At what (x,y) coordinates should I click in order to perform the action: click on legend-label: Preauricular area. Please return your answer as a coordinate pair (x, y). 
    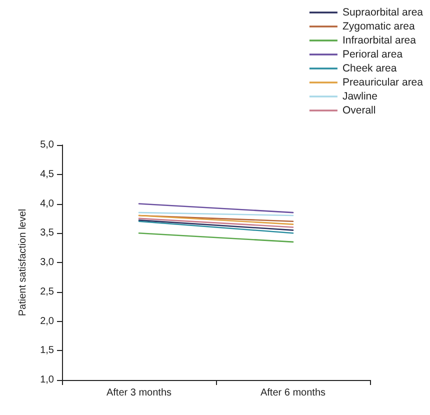
    Looking at the image, I should click on (383, 82).